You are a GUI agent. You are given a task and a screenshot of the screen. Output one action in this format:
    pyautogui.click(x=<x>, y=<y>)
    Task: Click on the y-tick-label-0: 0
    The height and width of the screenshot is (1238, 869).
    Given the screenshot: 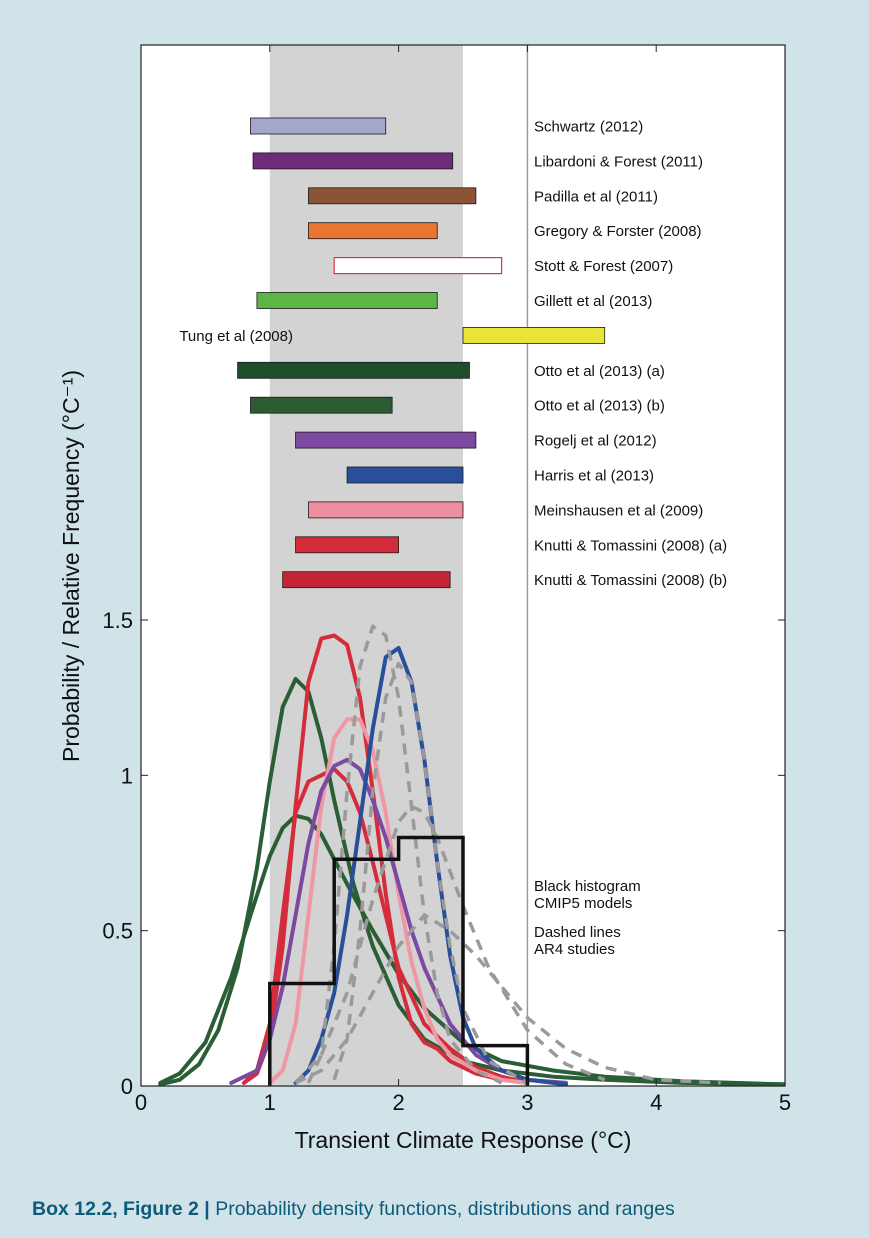 What is the action you would take?
    pyautogui.click(x=127, y=1086)
    